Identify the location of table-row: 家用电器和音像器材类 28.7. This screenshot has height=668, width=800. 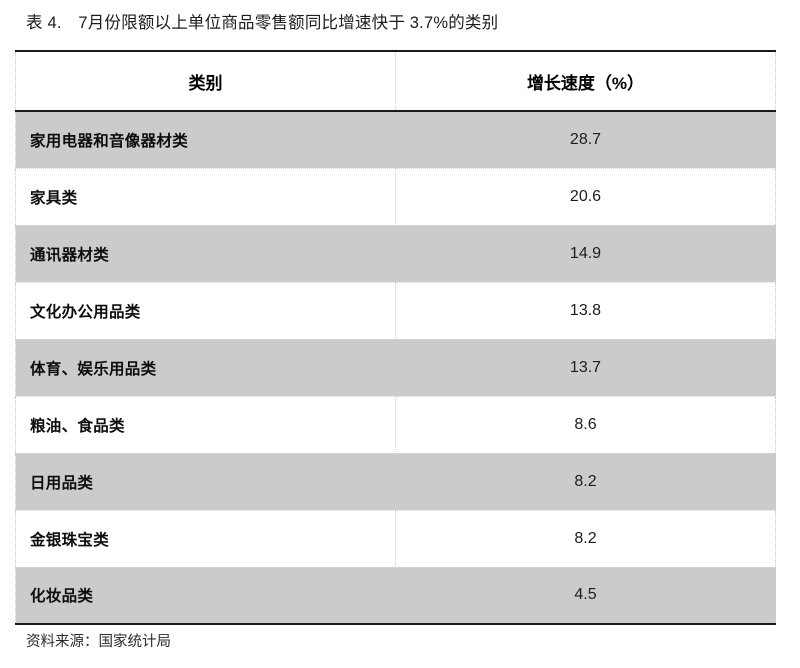
(395, 140).